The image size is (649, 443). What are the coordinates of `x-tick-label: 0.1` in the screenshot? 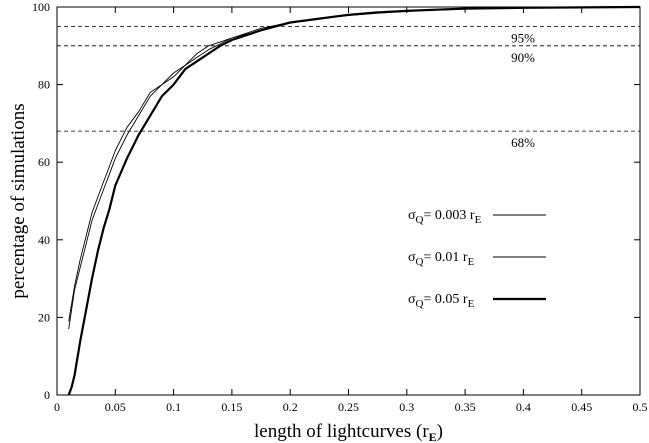 It's located at (173, 407).